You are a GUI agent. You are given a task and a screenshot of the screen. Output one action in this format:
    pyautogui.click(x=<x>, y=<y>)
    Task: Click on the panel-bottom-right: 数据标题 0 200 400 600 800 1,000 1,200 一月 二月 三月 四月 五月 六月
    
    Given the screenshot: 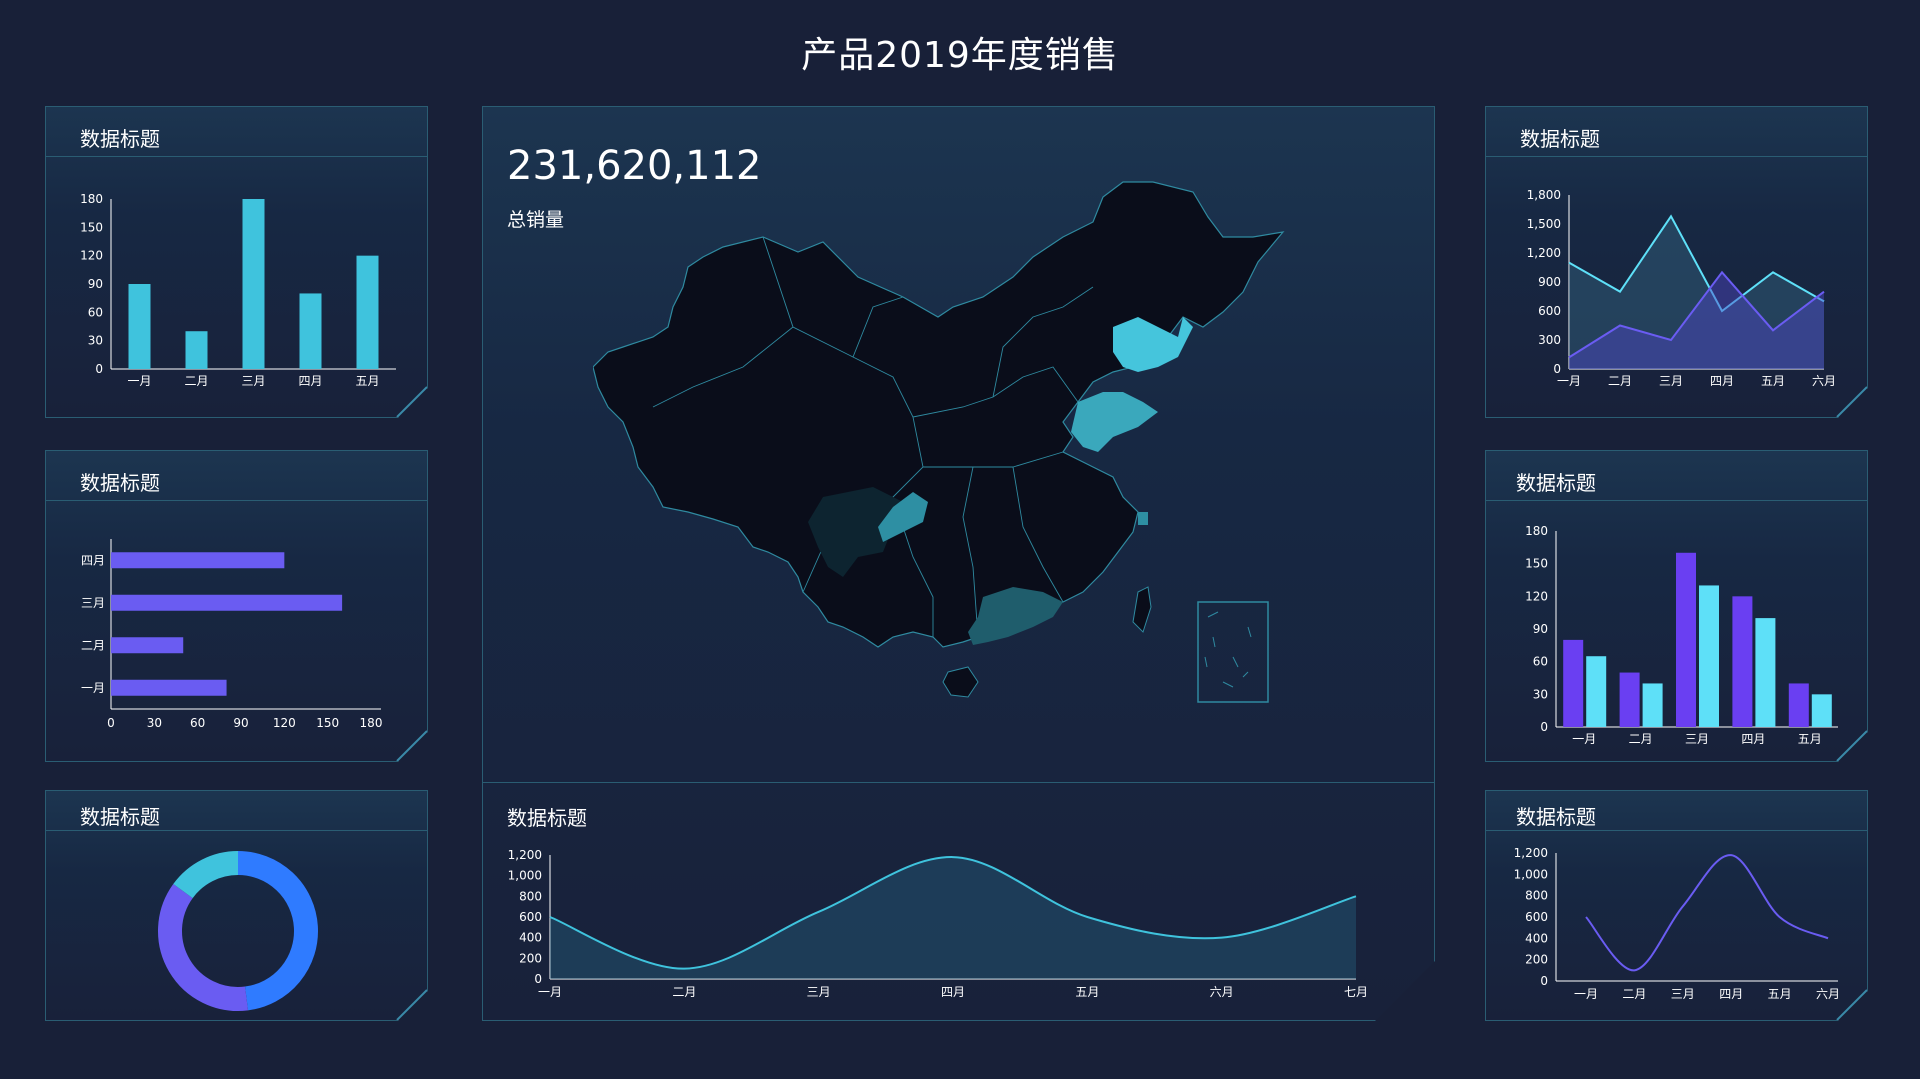 What is the action you would take?
    pyautogui.click(x=1676, y=905)
    